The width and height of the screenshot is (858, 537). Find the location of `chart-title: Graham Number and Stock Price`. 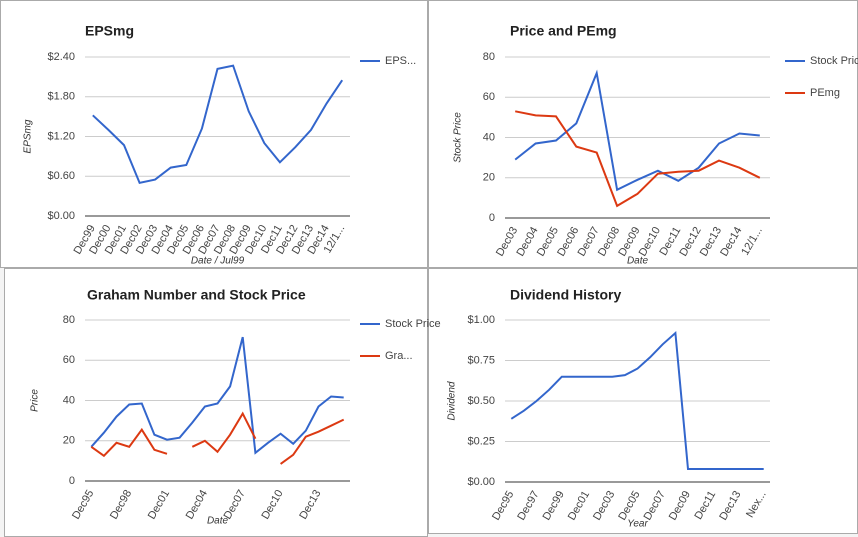

chart-title: Graham Number and Stock Price is located at coordinates (196, 295).